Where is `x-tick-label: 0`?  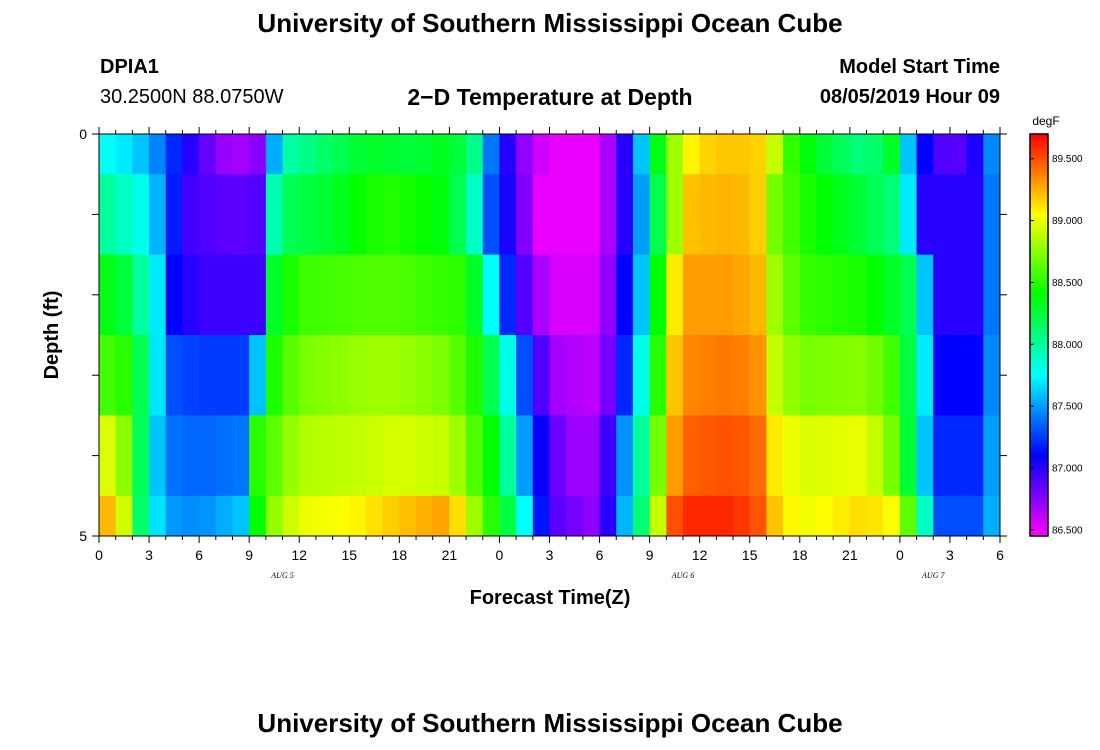
x-tick-label: 0 is located at coordinates (900, 555).